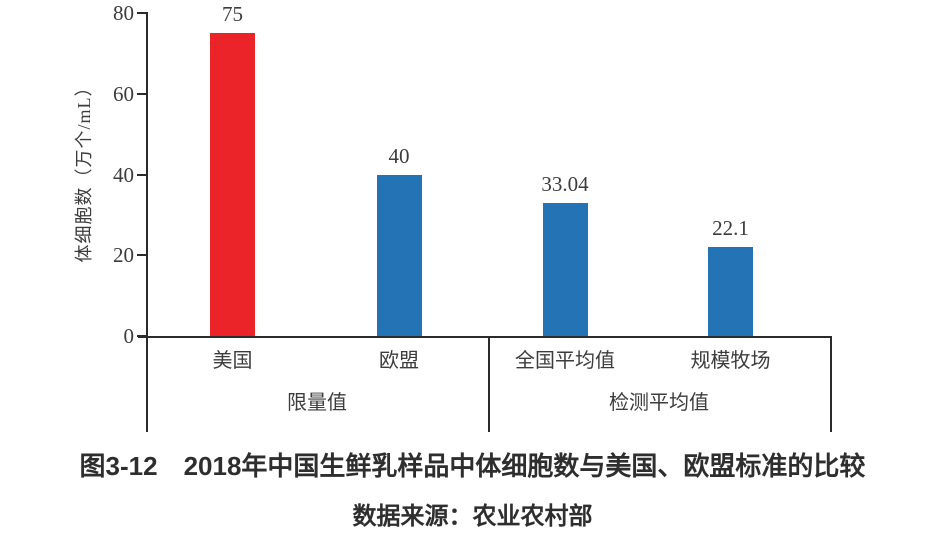 The width and height of the screenshot is (945, 534). Describe the element at coordinates (232, 14) in the screenshot. I see `bar-value-label: 75` at that location.